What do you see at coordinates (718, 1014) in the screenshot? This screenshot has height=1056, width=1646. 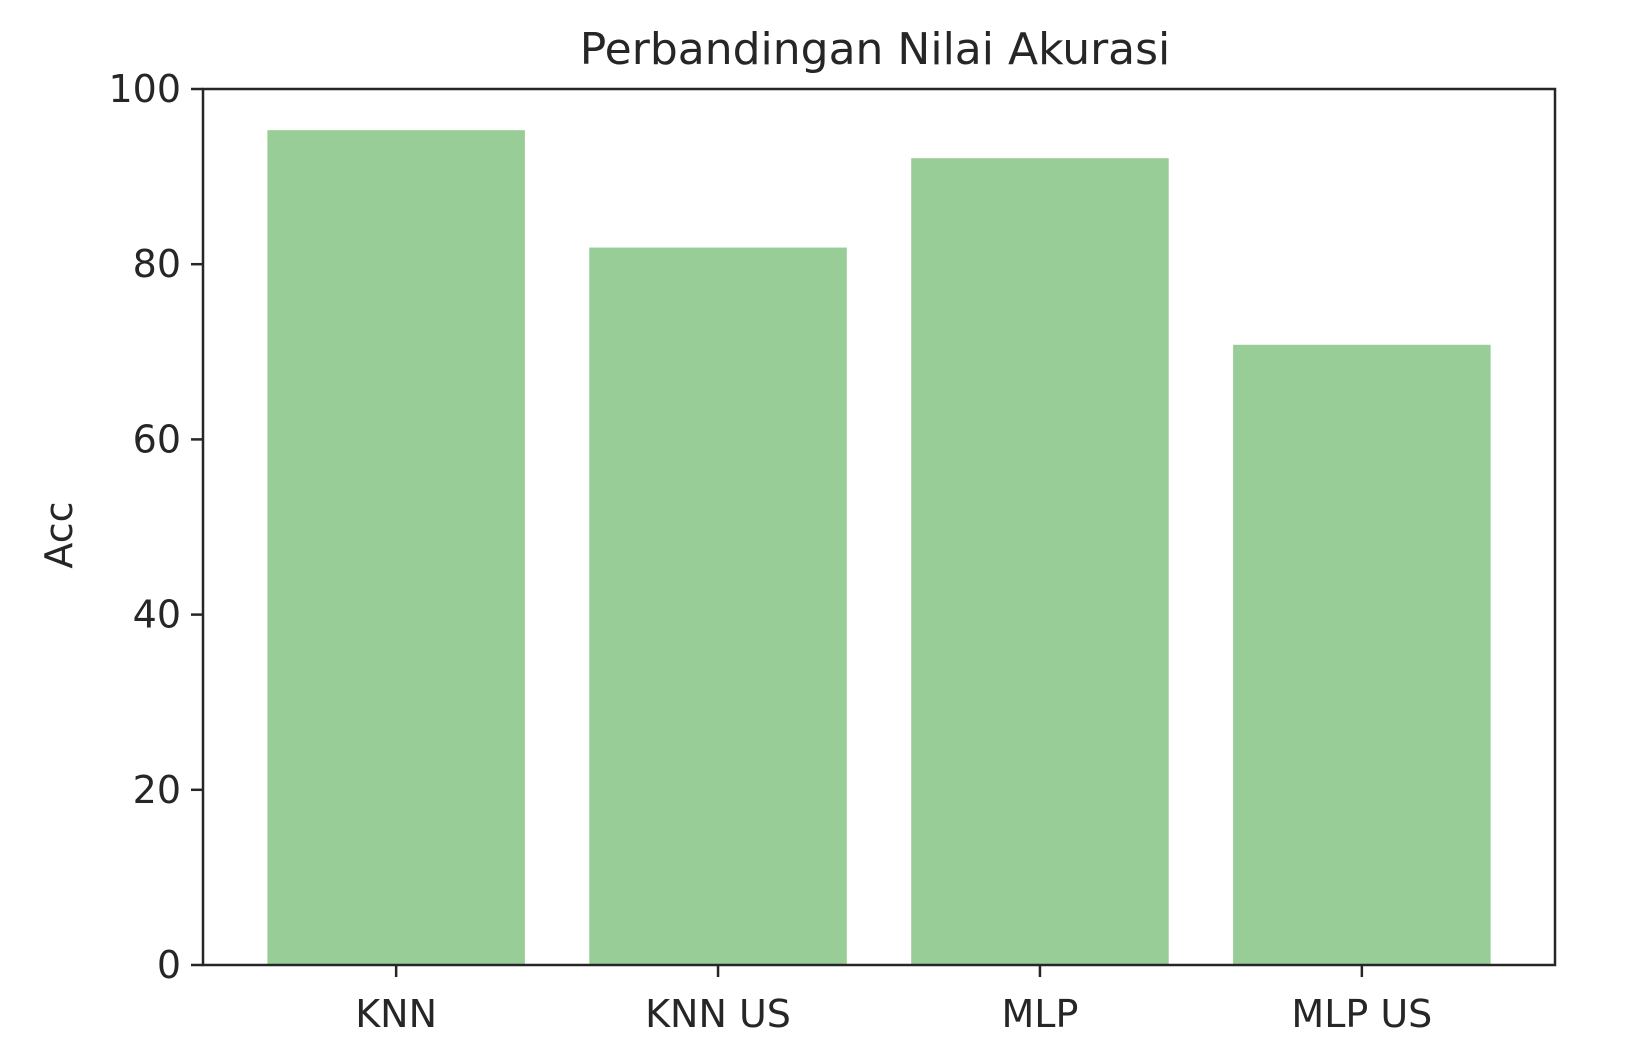 I see `x-tick-label: KNN US` at bounding box center [718, 1014].